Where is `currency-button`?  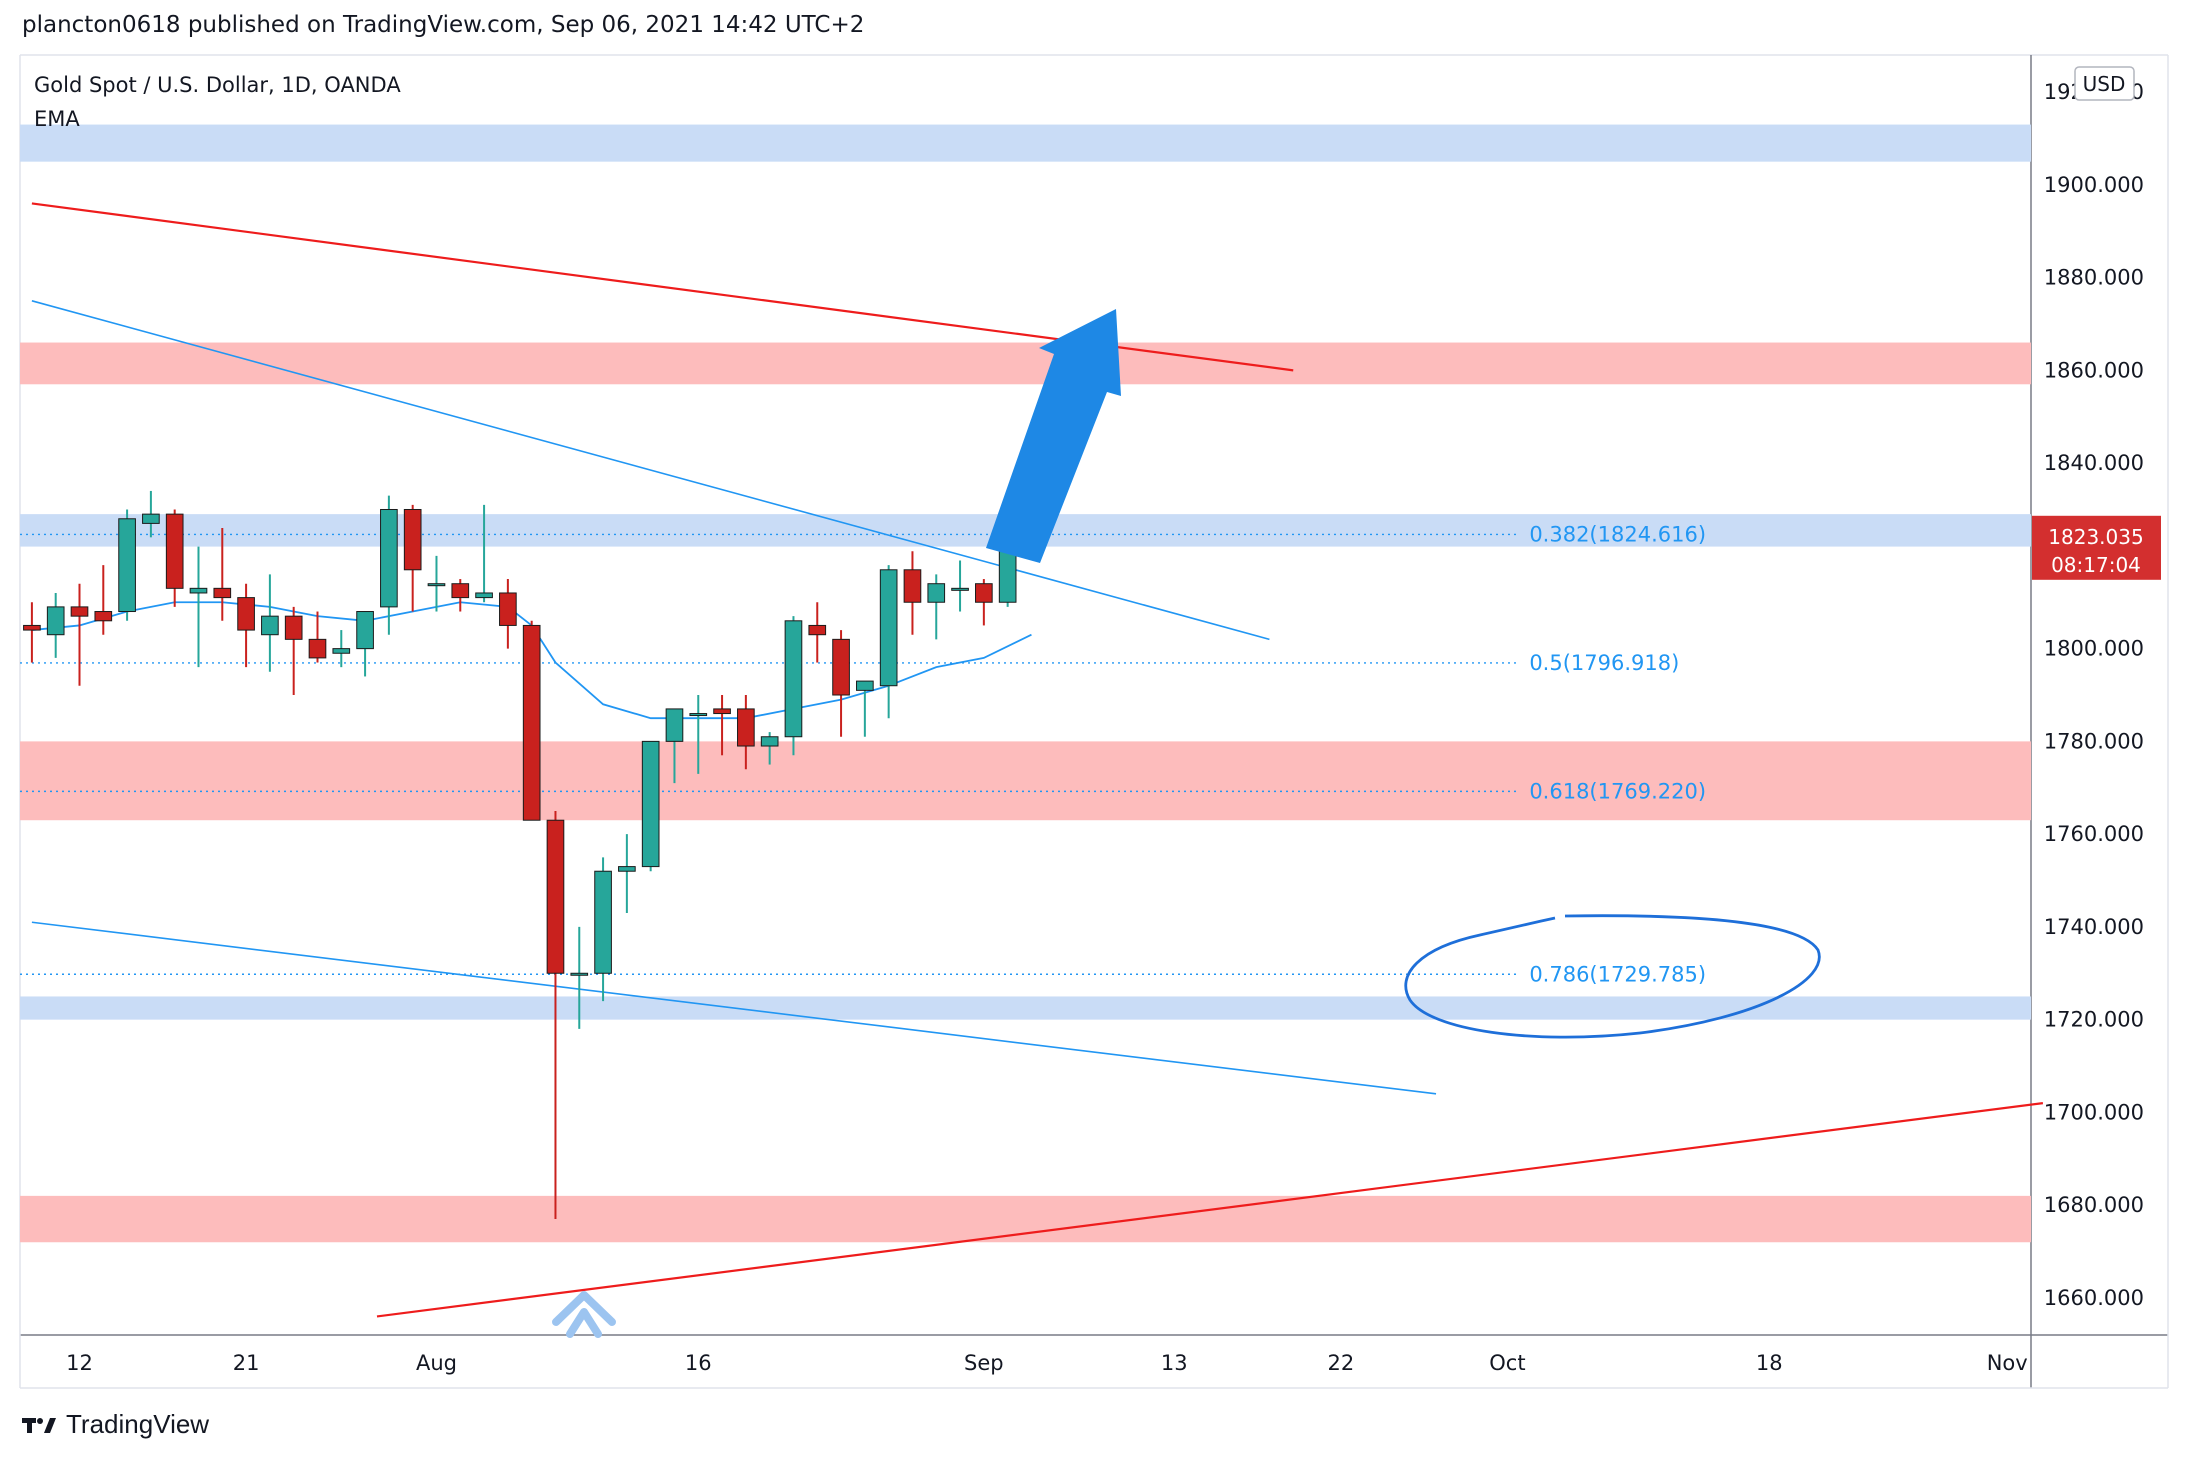 currency-button is located at coordinates (2104, 83).